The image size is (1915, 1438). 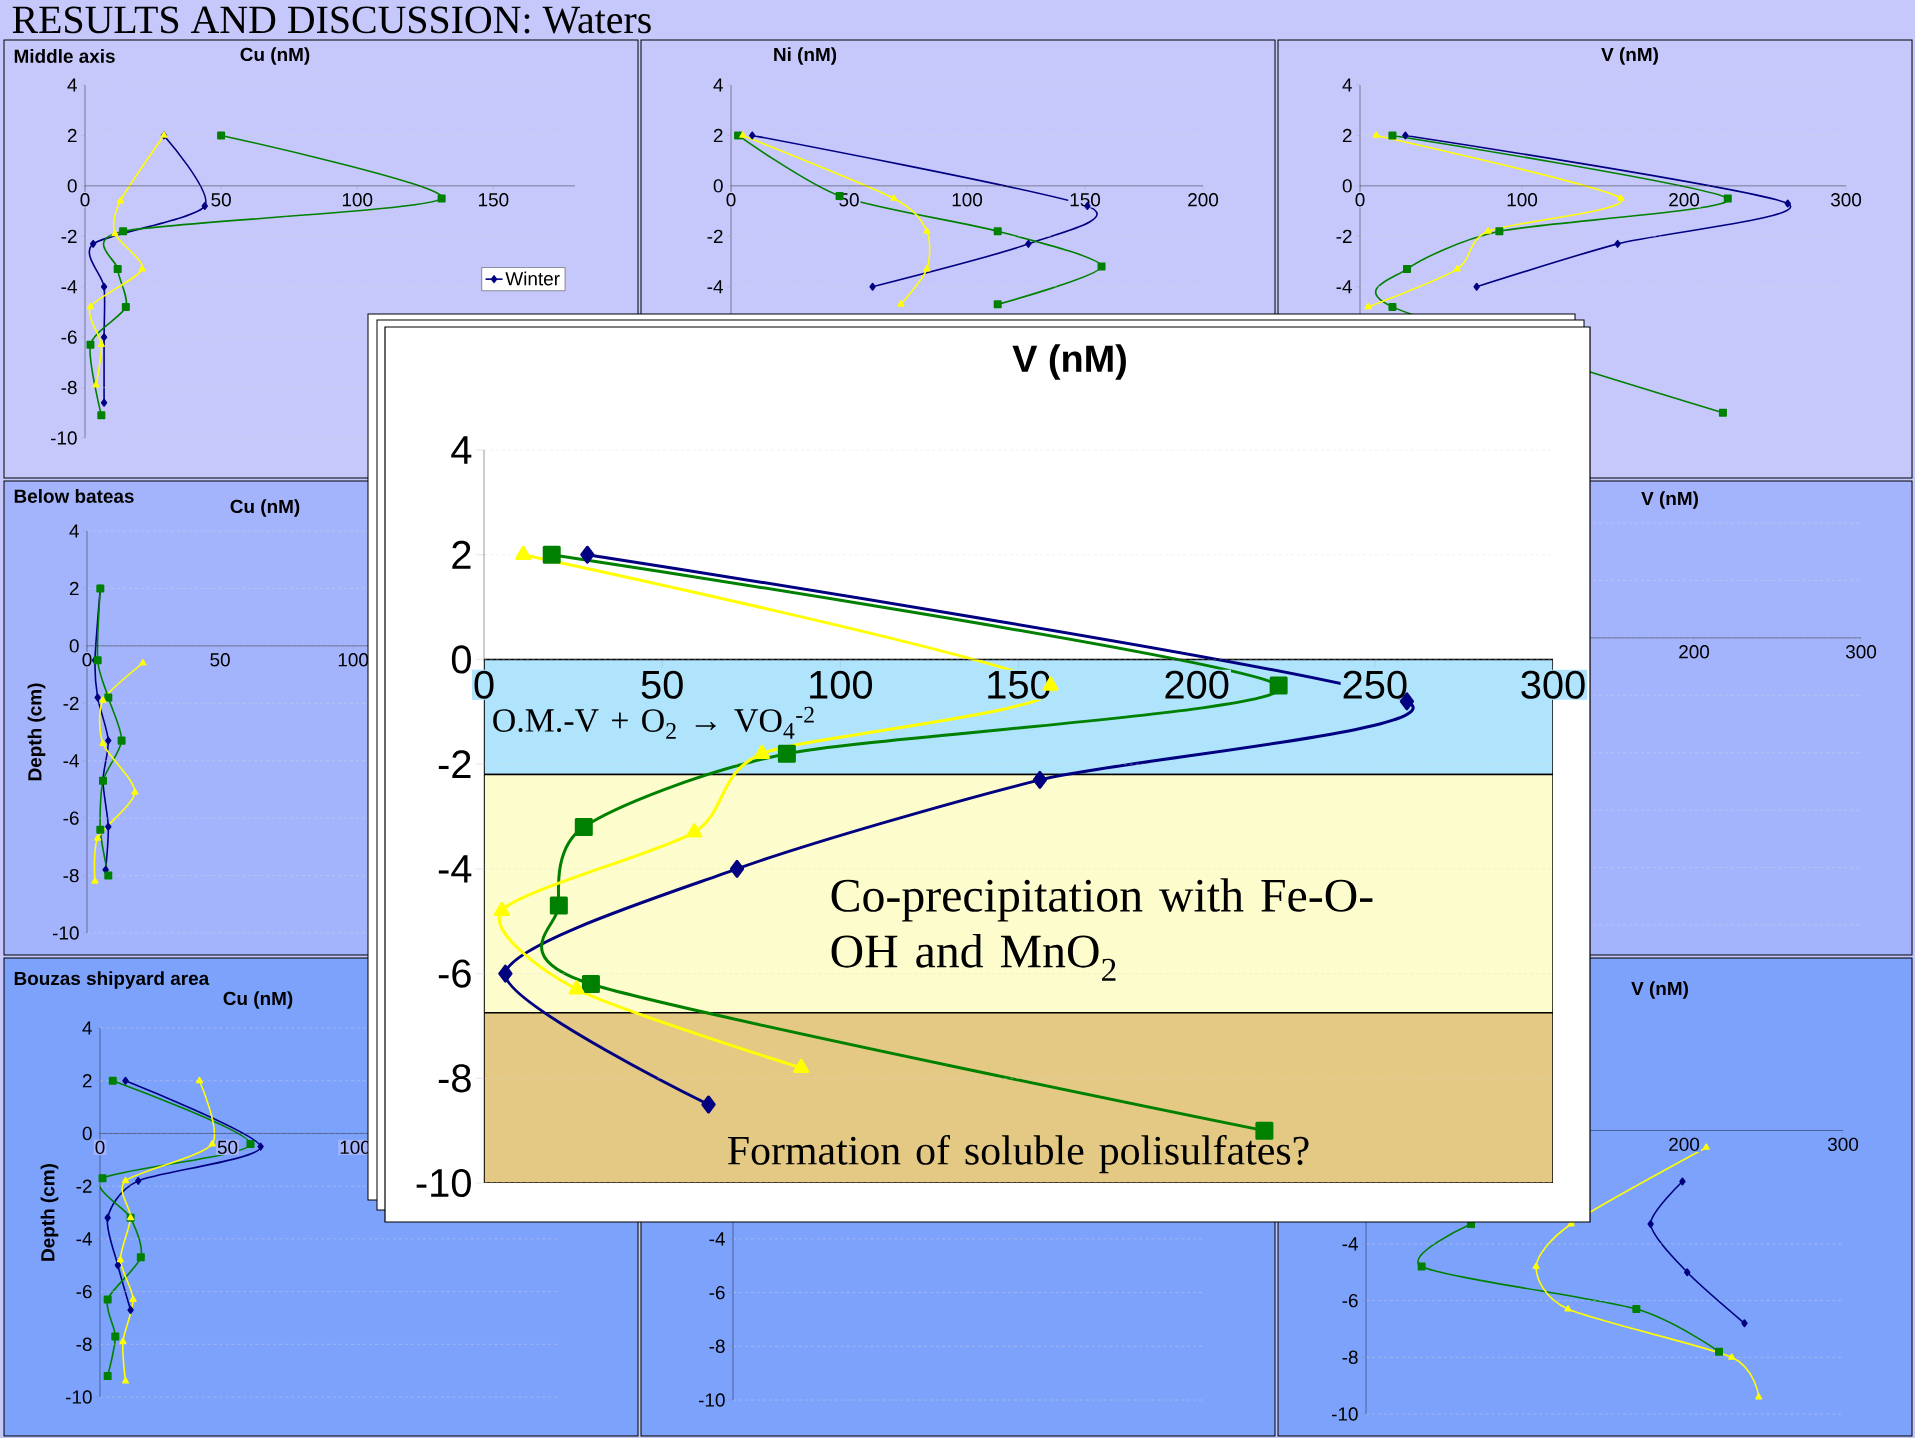 What do you see at coordinates (1375, 684) in the screenshot?
I see `x-tick-label: 250` at bounding box center [1375, 684].